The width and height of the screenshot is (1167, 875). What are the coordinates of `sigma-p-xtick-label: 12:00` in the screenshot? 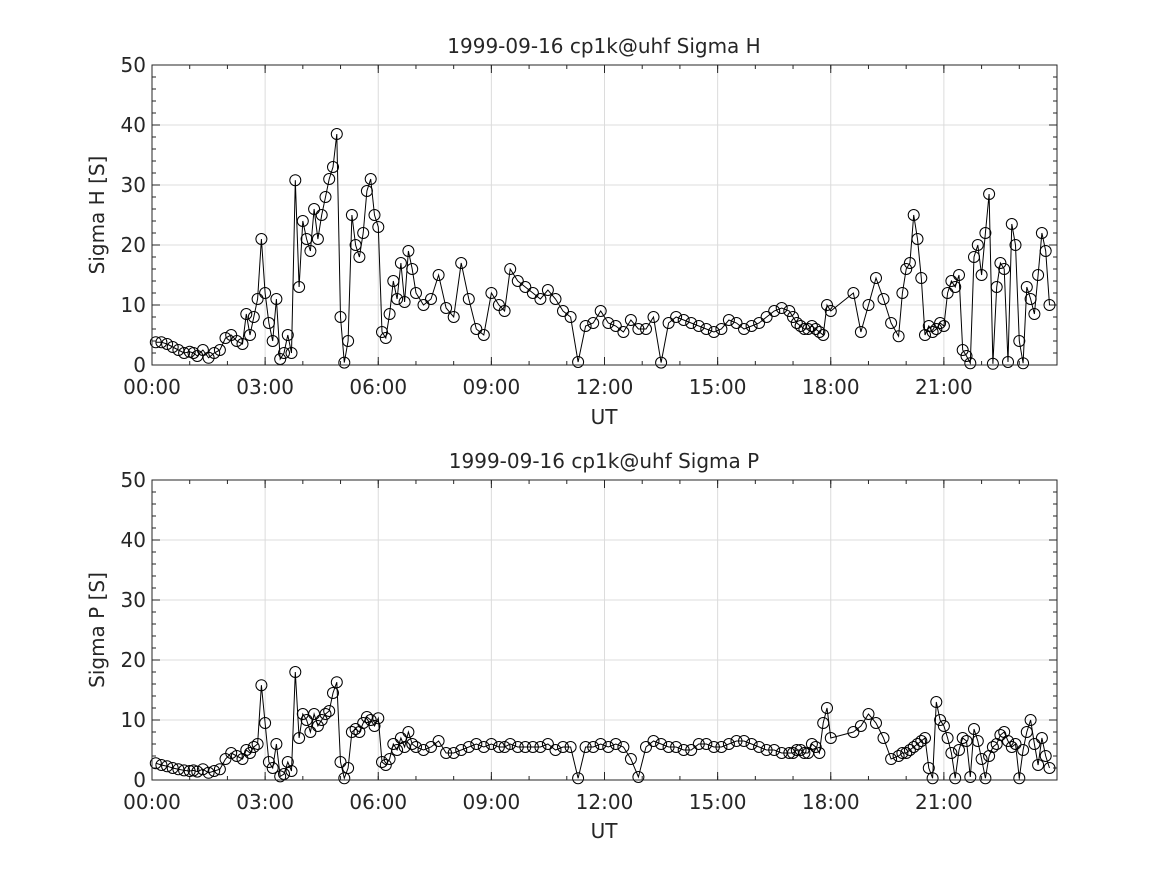 It's located at (605, 802).